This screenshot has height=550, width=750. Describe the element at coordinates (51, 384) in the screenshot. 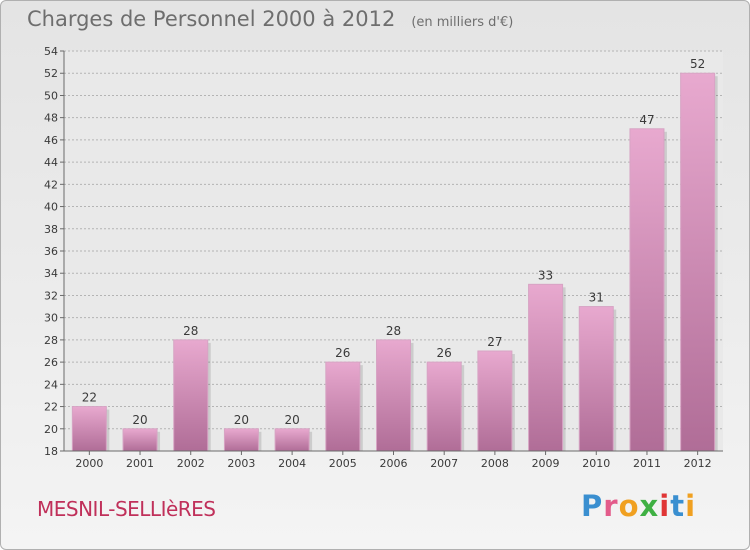

I see `y-tick-label: 24` at that location.